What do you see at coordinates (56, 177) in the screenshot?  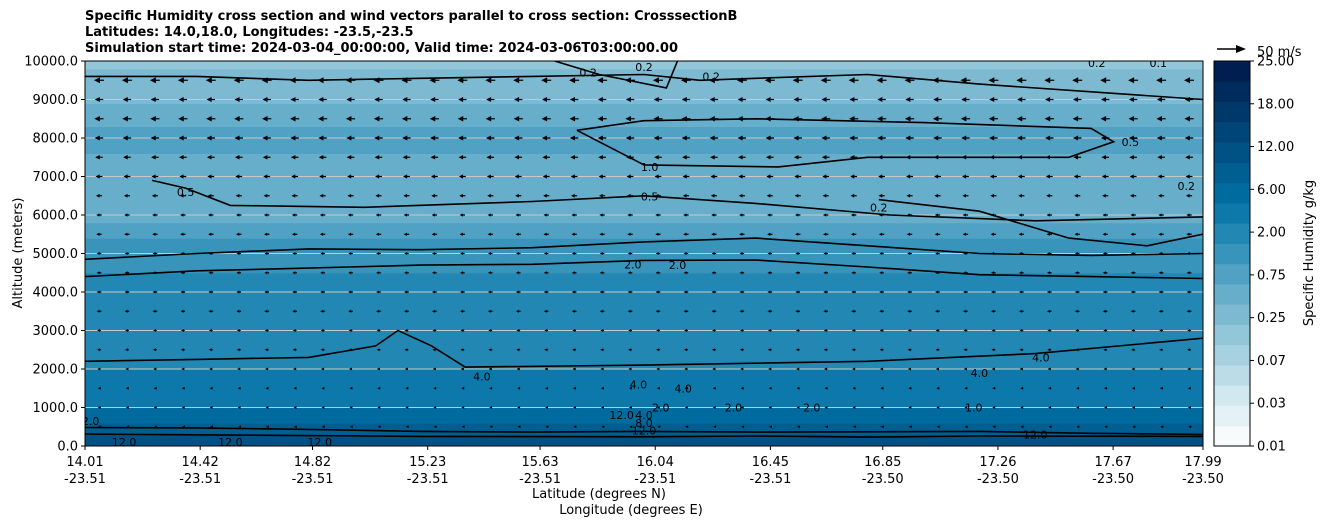 I see `y-tick-label: 7000.0` at bounding box center [56, 177].